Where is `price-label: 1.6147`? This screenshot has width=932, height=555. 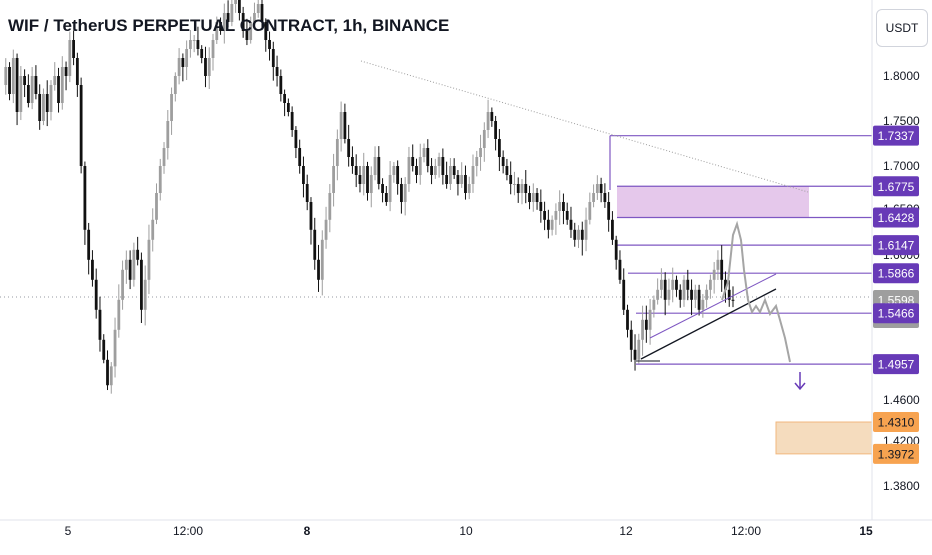
price-label: 1.6147 is located at coordinates (896, 245).